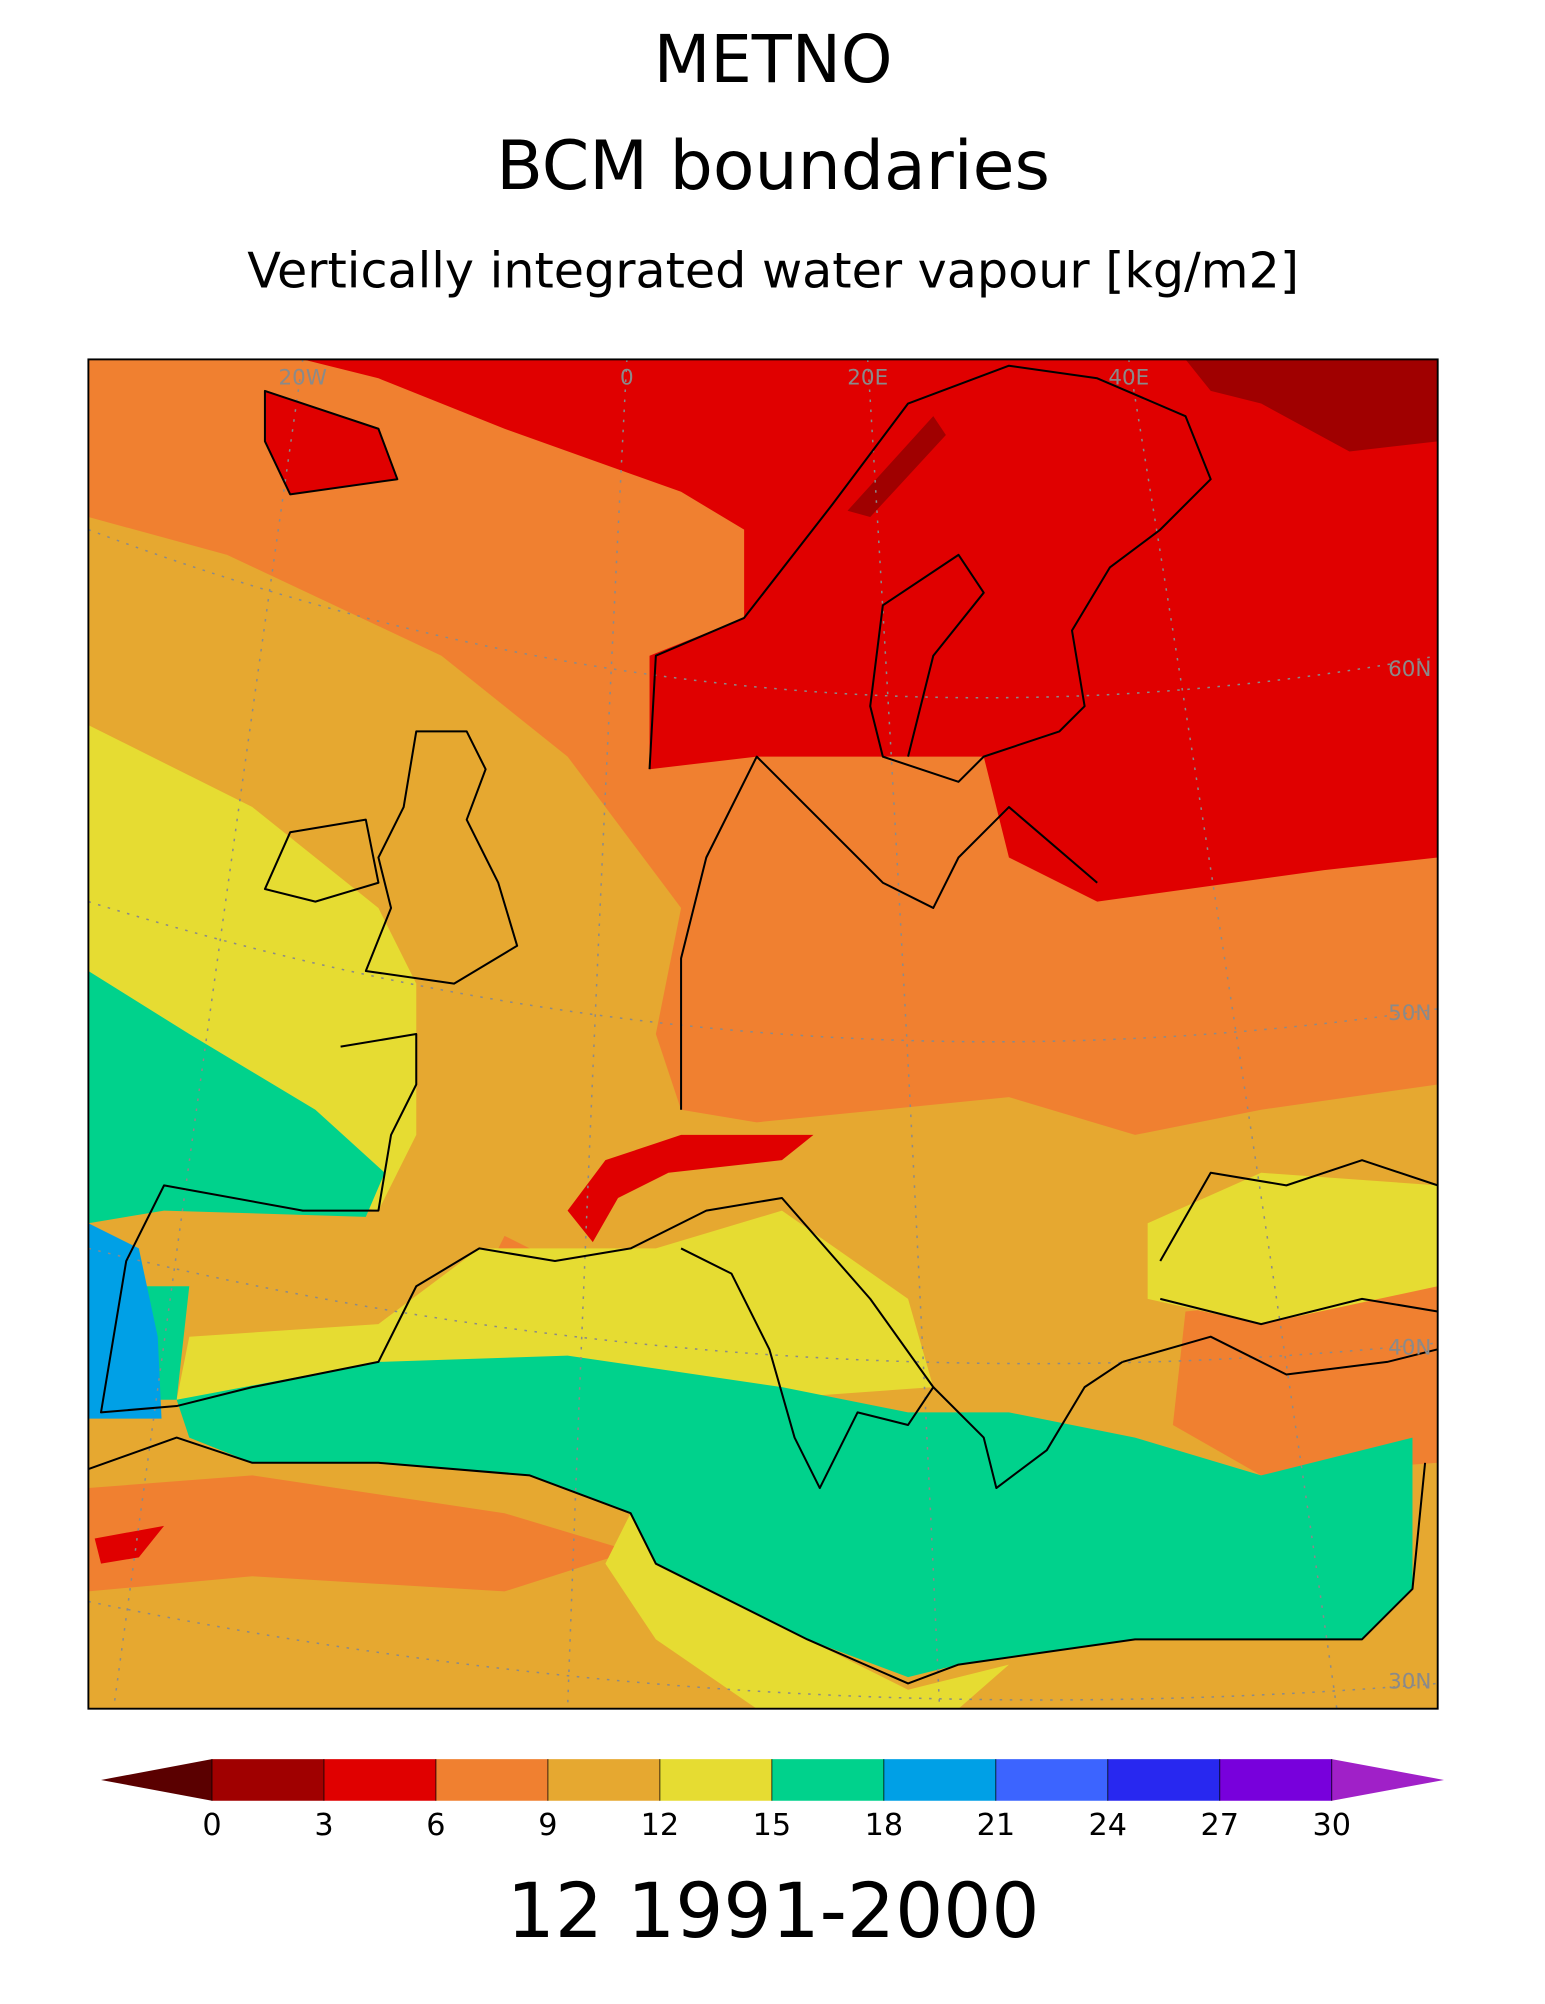 Image resolution: width=1545 pixels, height=2004 pixels. I want to click on lon-label: 20E, so click(867, 378).